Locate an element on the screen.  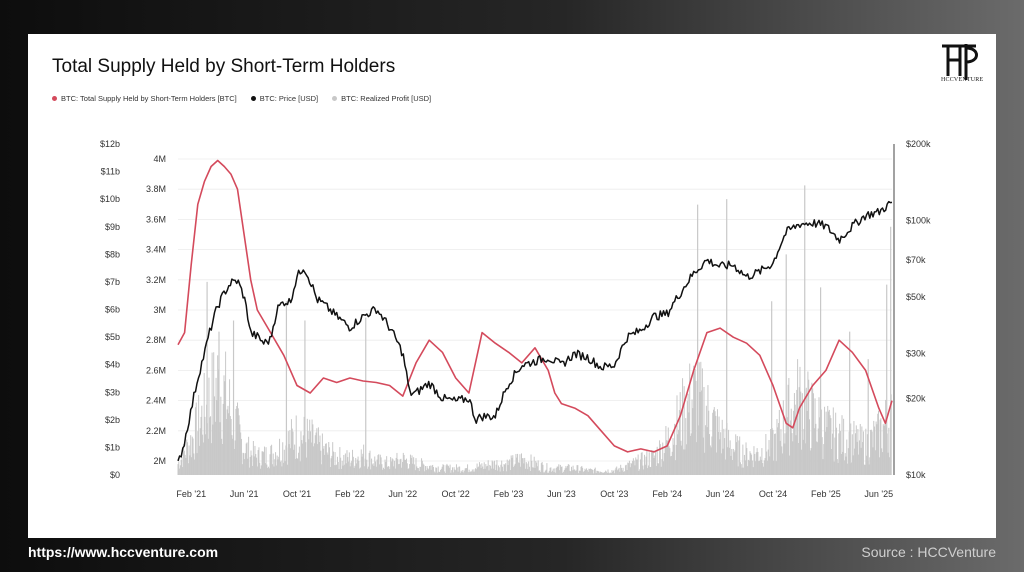
x-axis-tick: Jun '24 is located at coordinates (720, 494).